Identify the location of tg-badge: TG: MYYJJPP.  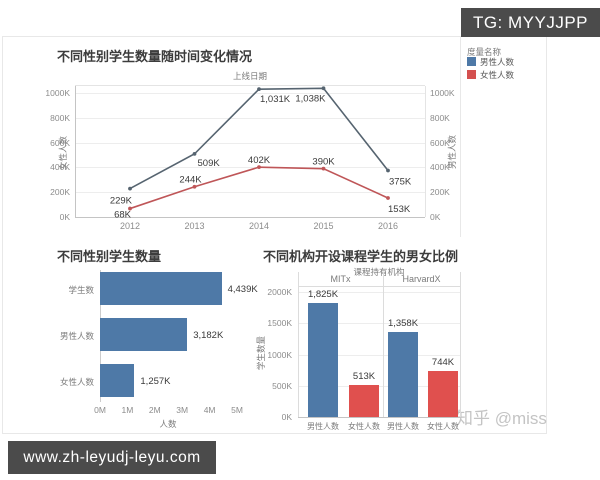
(530, 22).